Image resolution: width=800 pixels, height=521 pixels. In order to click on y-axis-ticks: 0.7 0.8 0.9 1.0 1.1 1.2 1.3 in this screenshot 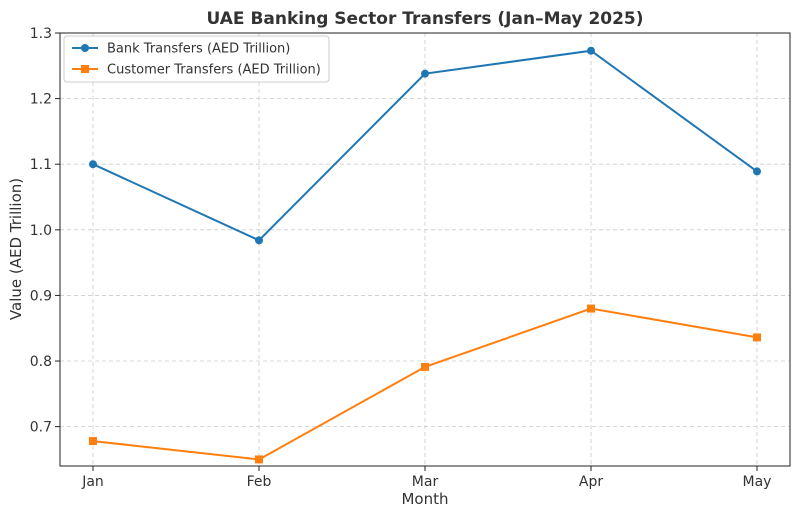, I will do `click(45, 231)`.